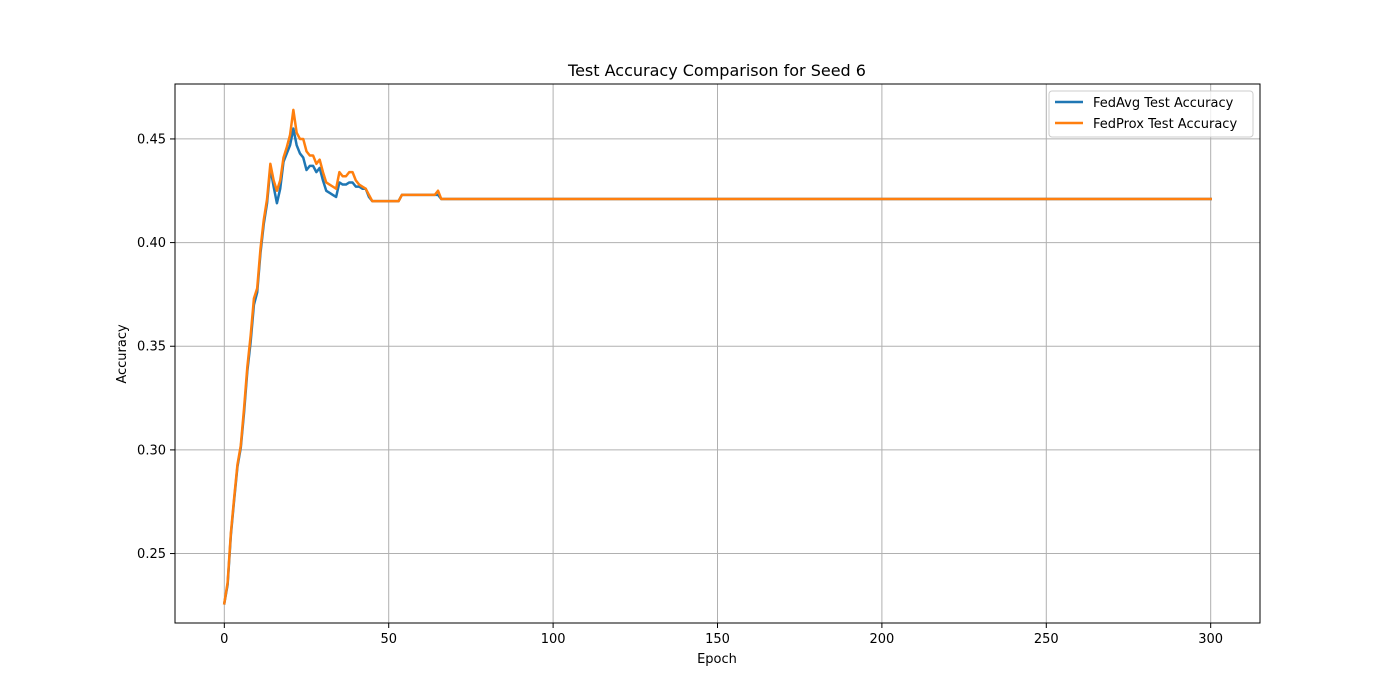  What do you see at coordinates (717, 659) in the screenshot?
I see `x-axis-label: Epoch` at bounding box center [717, 659].